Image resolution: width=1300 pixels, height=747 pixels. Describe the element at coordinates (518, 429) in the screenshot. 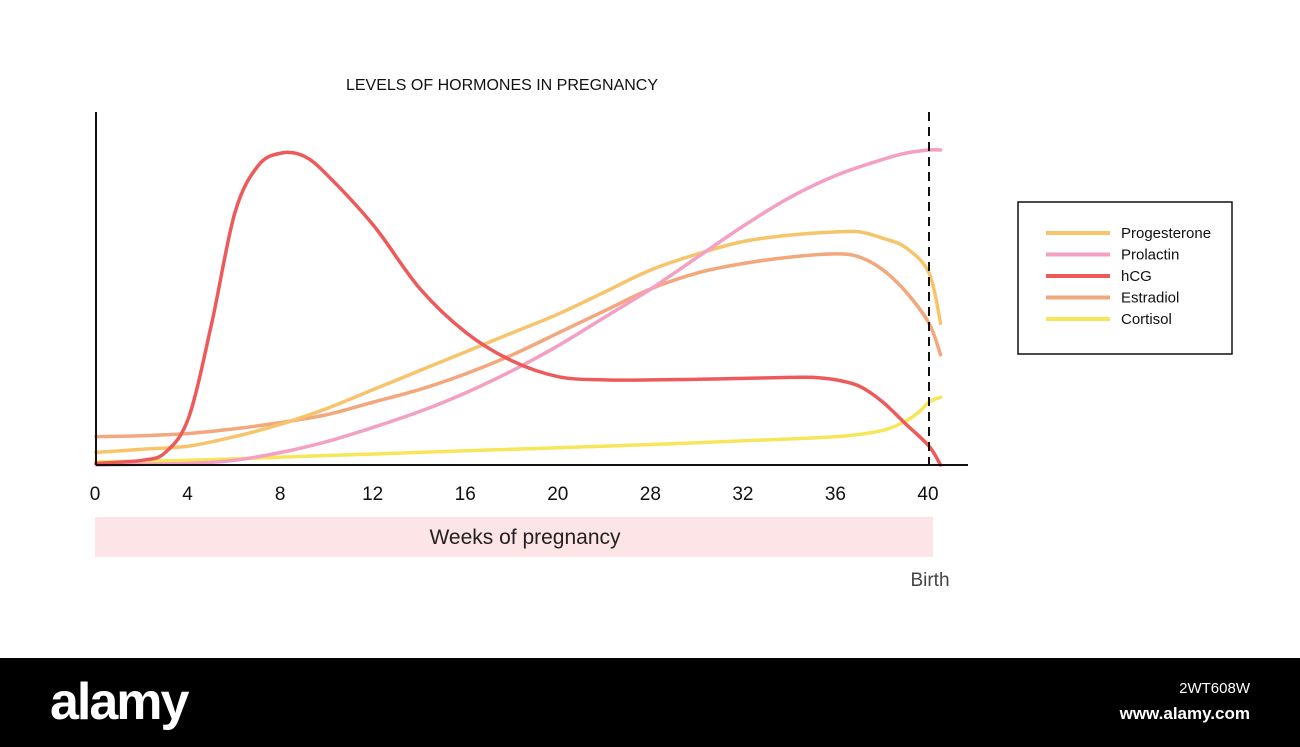

I see `series-line-cortisol` at that location.